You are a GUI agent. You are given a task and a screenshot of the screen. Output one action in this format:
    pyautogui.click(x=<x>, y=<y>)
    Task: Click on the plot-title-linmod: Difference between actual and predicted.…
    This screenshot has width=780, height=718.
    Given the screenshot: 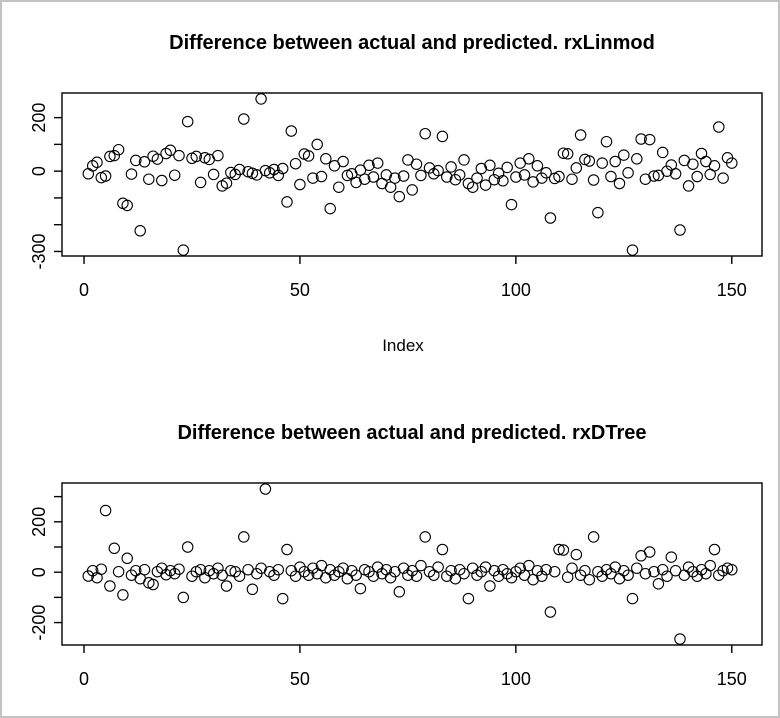 What is the action you would take?
    pyautogui.click(x=412, y=43)
    